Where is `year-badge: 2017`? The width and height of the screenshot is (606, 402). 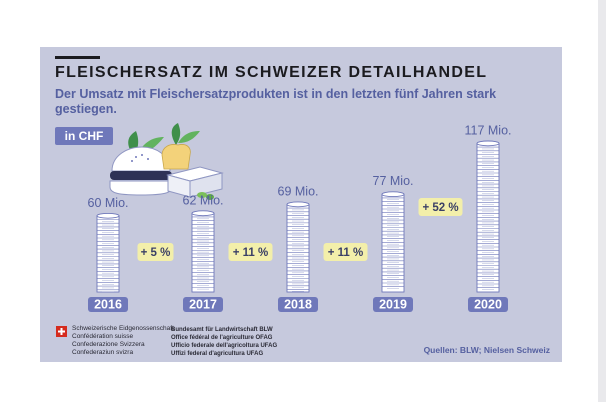
year-badge: 2017 is located at coordinates (203, 304).